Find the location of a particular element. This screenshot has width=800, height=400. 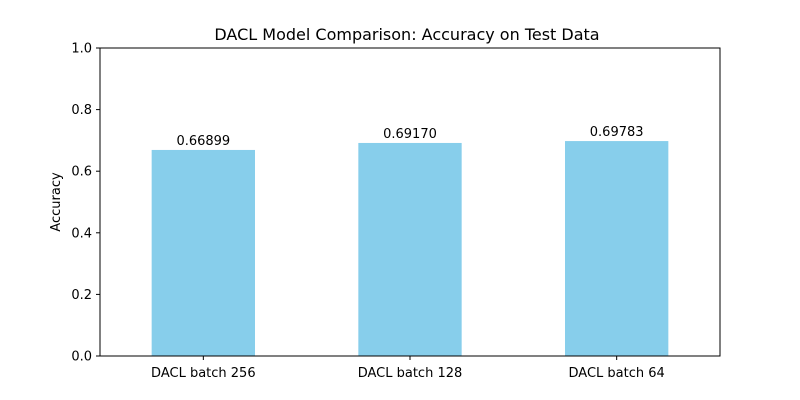

x-tick-label-0: DACL batch 256 is located at coordinates (203, 373).